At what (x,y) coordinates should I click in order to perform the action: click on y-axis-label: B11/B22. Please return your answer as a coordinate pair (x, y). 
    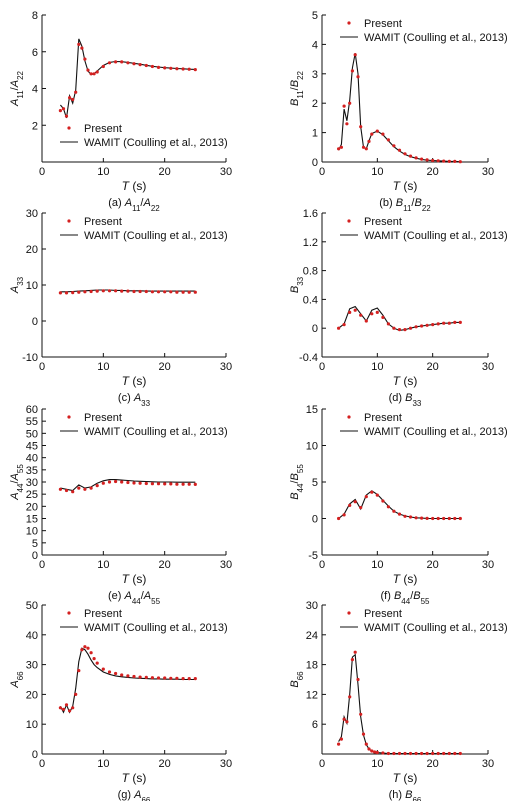
    Looking at the image, I should click on (297, 88).